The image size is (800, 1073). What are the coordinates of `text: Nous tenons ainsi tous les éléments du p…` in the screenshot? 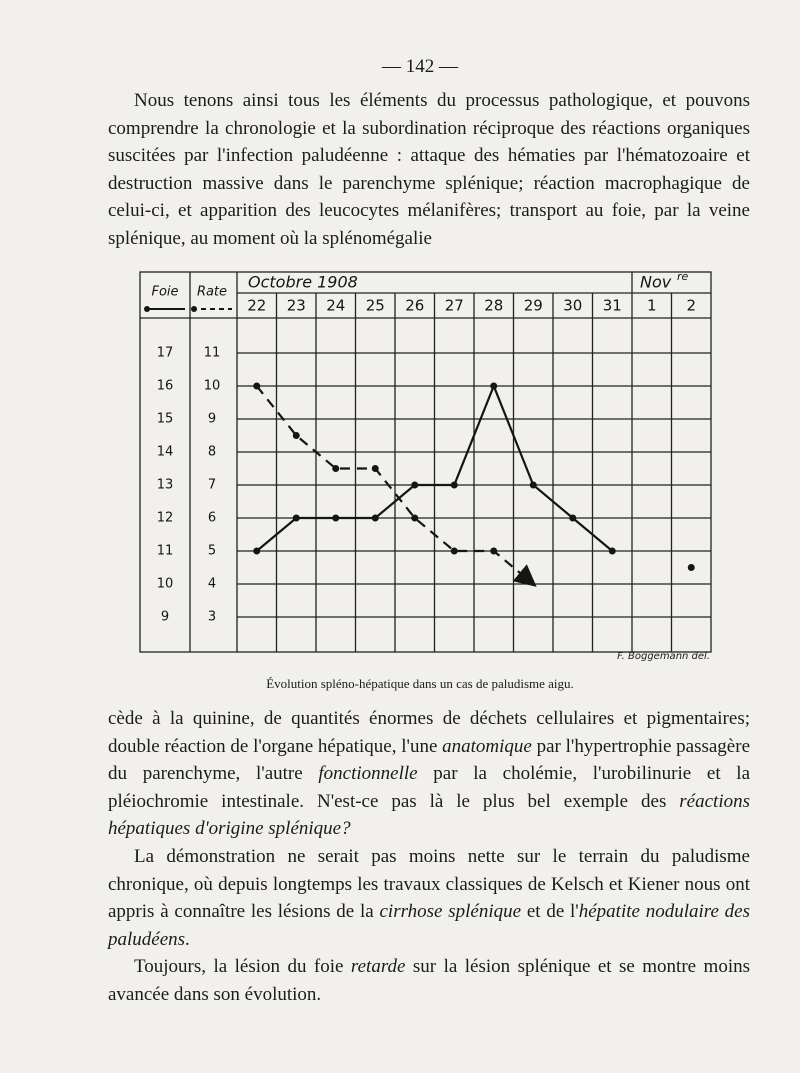 It's located at (429, 169).